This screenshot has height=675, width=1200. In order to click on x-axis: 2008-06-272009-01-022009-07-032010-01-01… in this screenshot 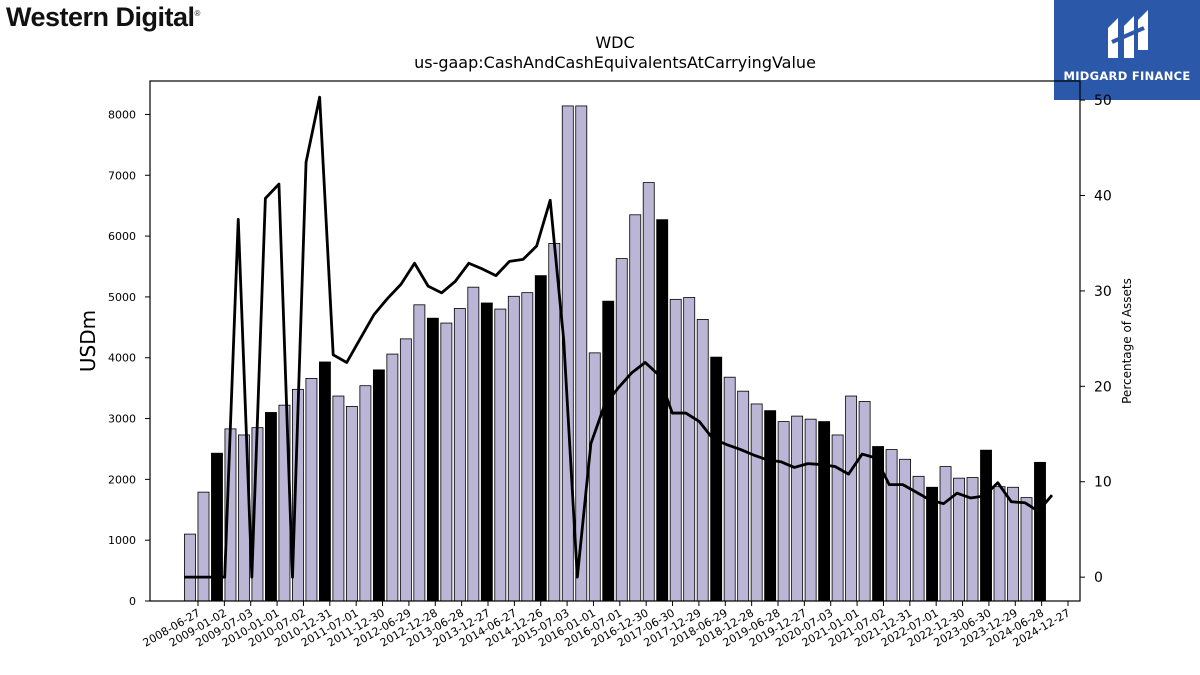, I will do `click(607, 625)`.